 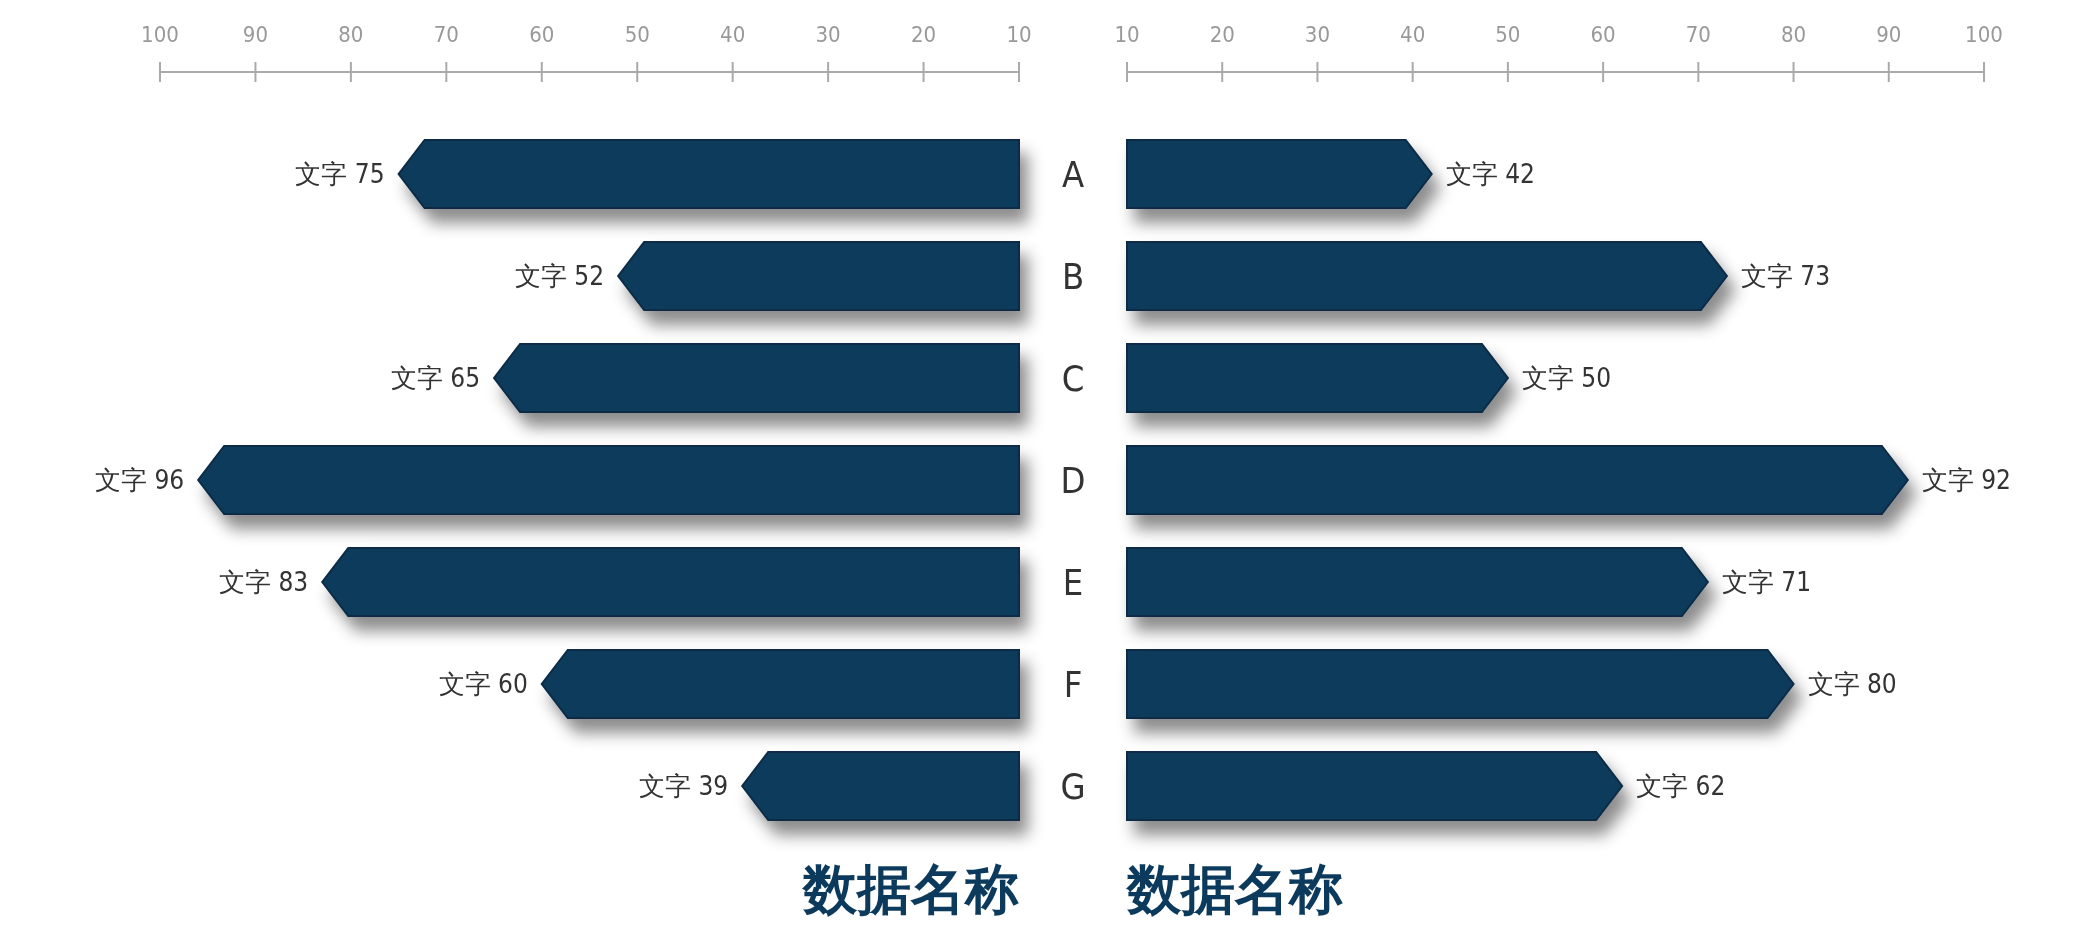 What do you see at coordinates (1073, 174) in the screenshot?
I see `y-tick-label: A` at bounding box center [1073, 174].